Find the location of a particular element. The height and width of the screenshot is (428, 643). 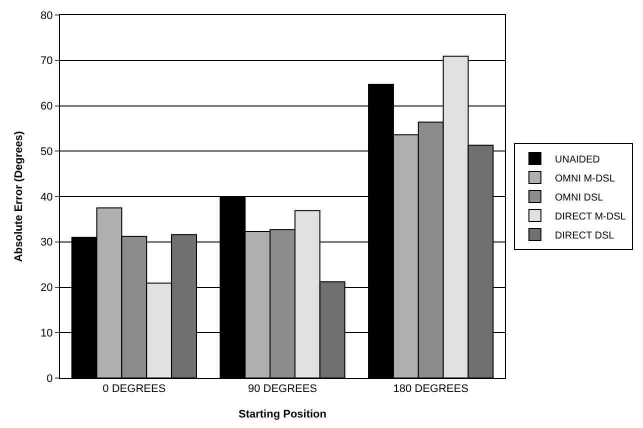

y-tick-label: 50 is located at coordinates (46, 152).